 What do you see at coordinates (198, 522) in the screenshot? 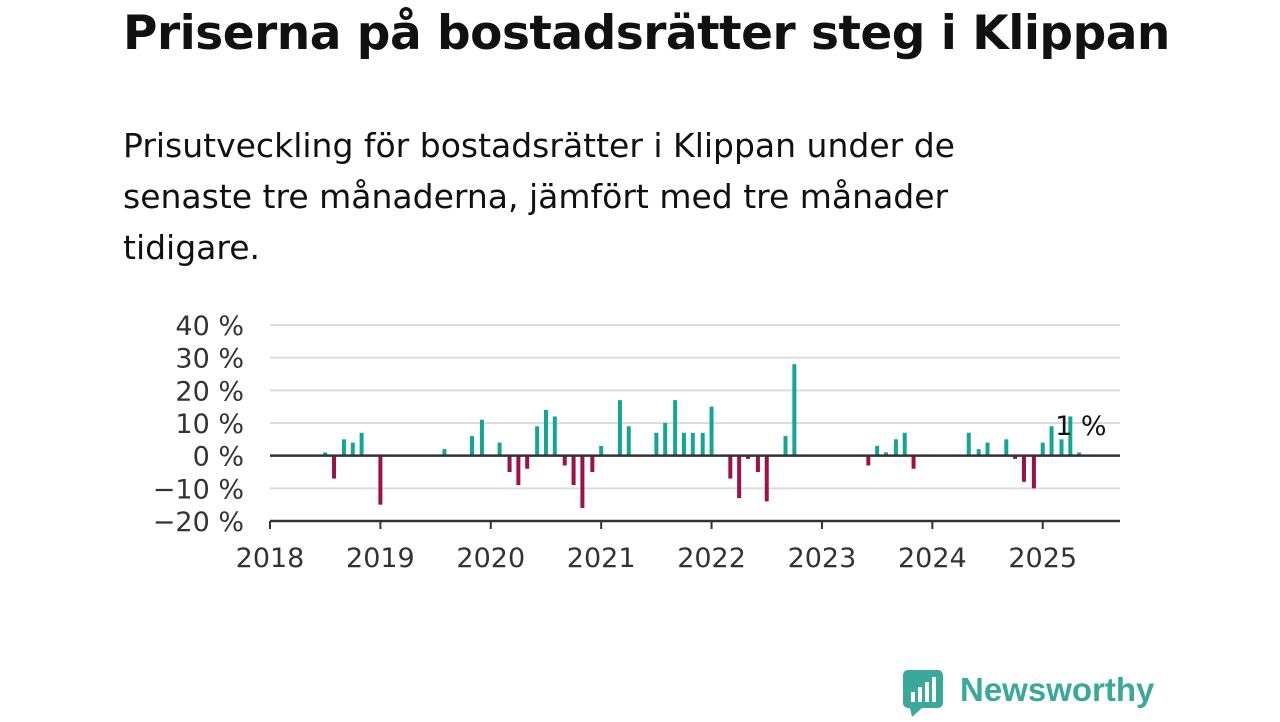
I see `y-tick-label: −20 %` at bounding box center [198, 522].